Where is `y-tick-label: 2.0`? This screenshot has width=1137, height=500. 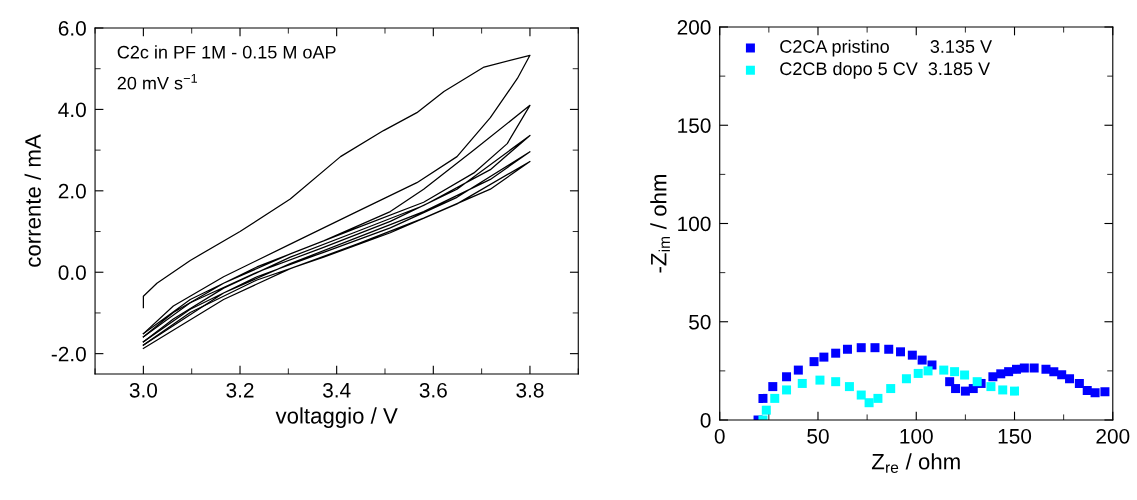
y-tick-label: 2.0 is located at coordinates (72, 191).